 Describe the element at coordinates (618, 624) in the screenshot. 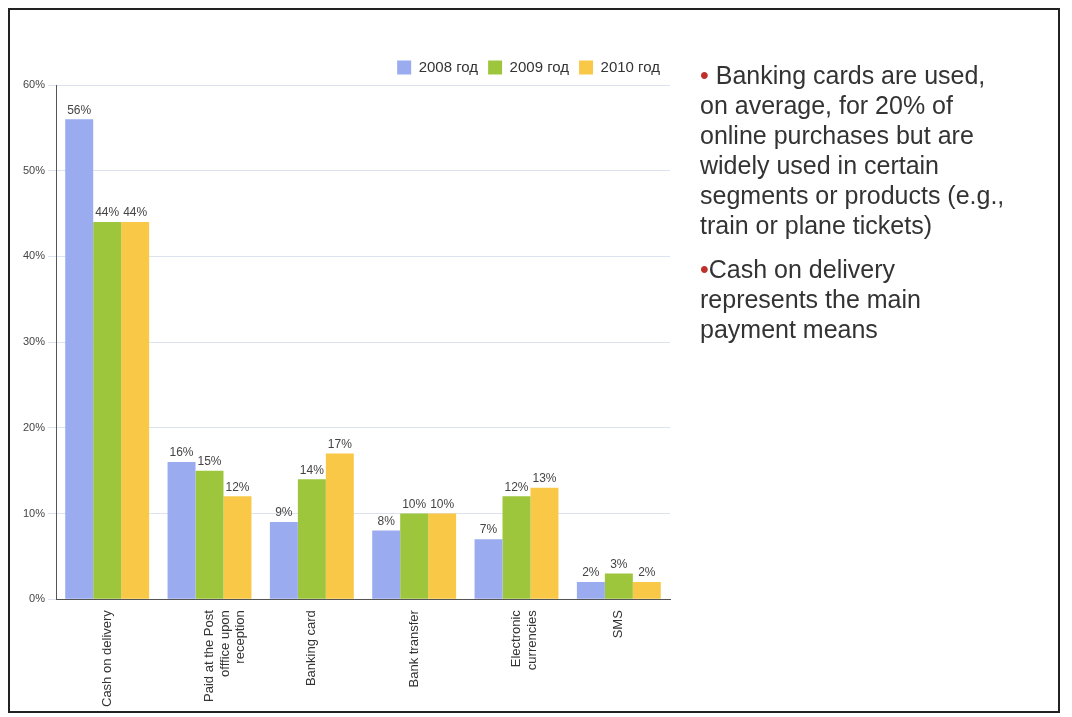

I see `x-tick-label: SMS` at that location.